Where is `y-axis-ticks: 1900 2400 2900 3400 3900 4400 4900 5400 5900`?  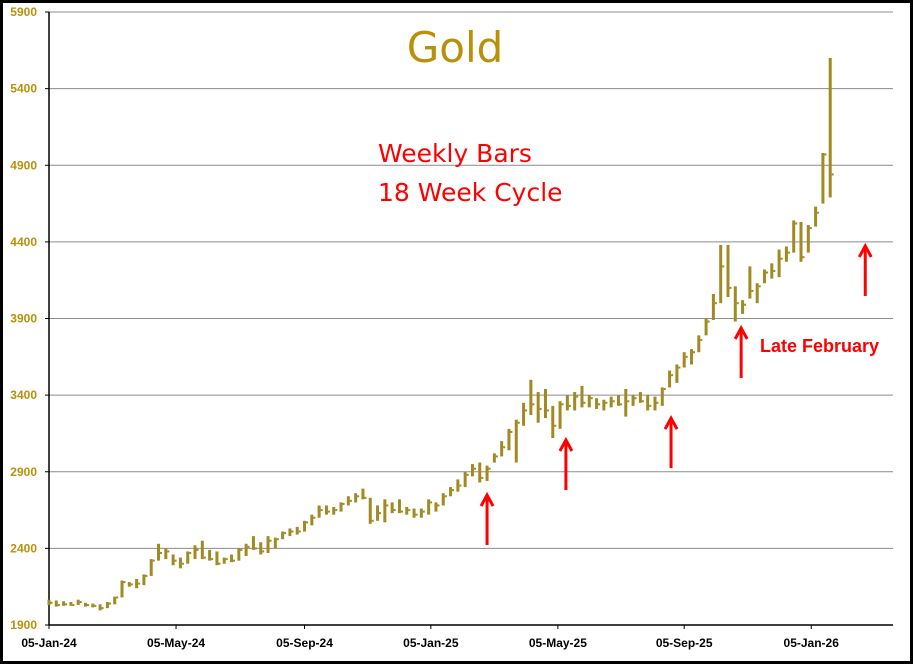 y-axis-ticks: 1900 2400 2900 3400 3900 4400 4900 5400 5900 is located at coordinates (29, 318).